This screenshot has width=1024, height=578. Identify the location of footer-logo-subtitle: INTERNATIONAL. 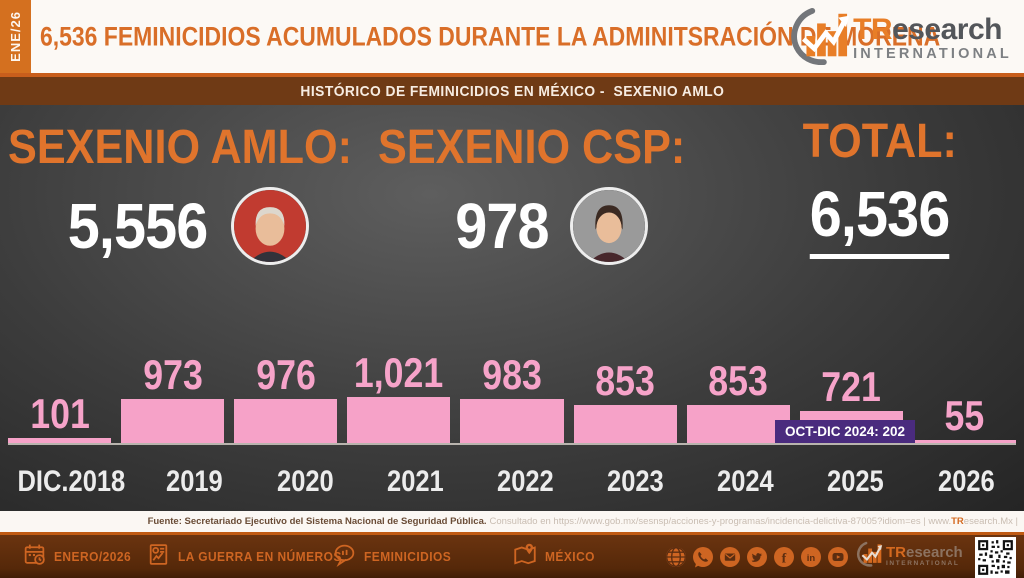
(923, 564).